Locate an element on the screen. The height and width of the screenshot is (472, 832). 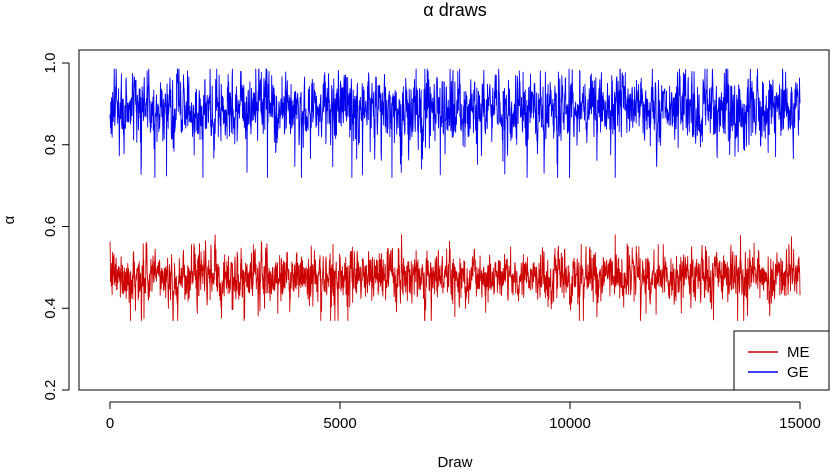
x-axis: 0 5000 10000 15000 is located at coordinates (463, 416).